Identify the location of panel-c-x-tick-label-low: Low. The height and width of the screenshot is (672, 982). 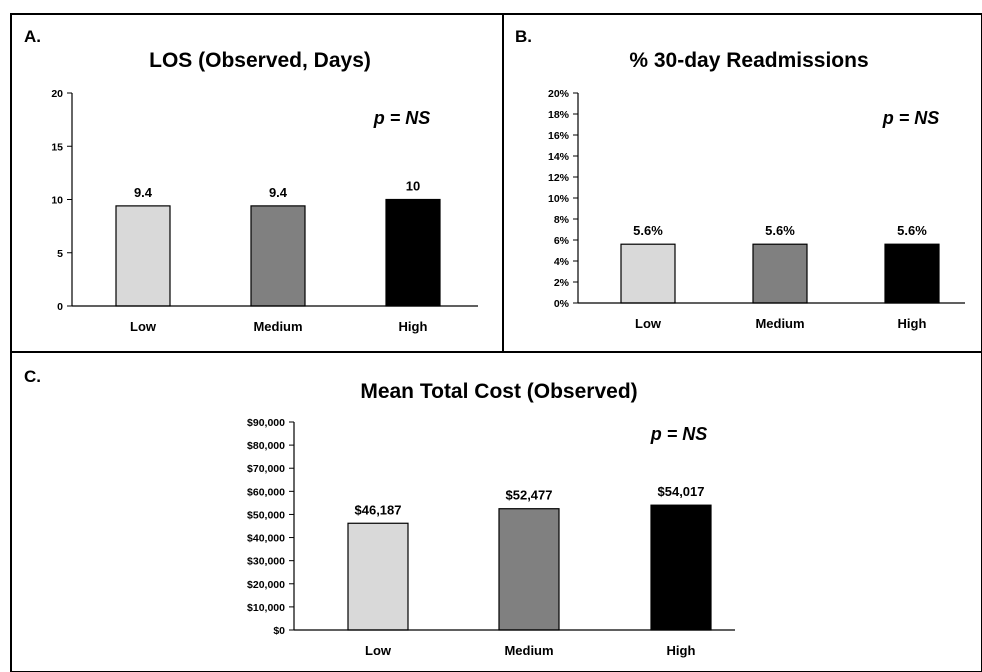
(378, 650).